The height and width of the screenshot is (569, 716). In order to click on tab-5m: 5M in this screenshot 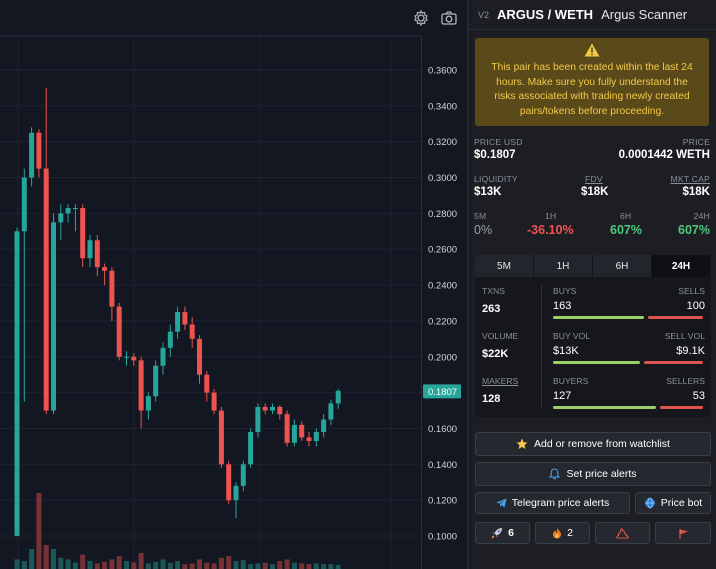, I will do `click(504, 266)`.